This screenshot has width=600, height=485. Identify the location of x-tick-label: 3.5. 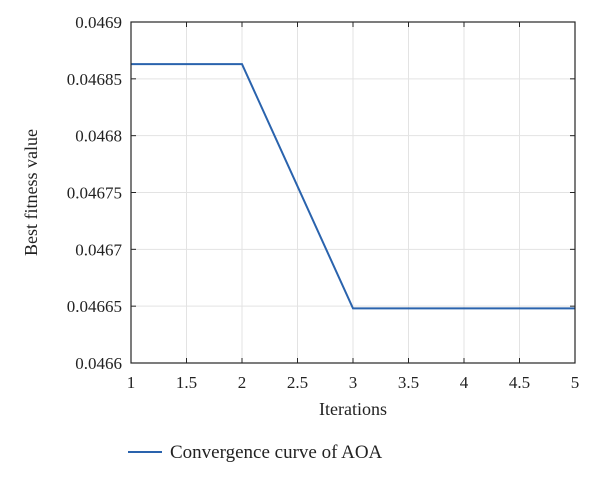
(408, 382).